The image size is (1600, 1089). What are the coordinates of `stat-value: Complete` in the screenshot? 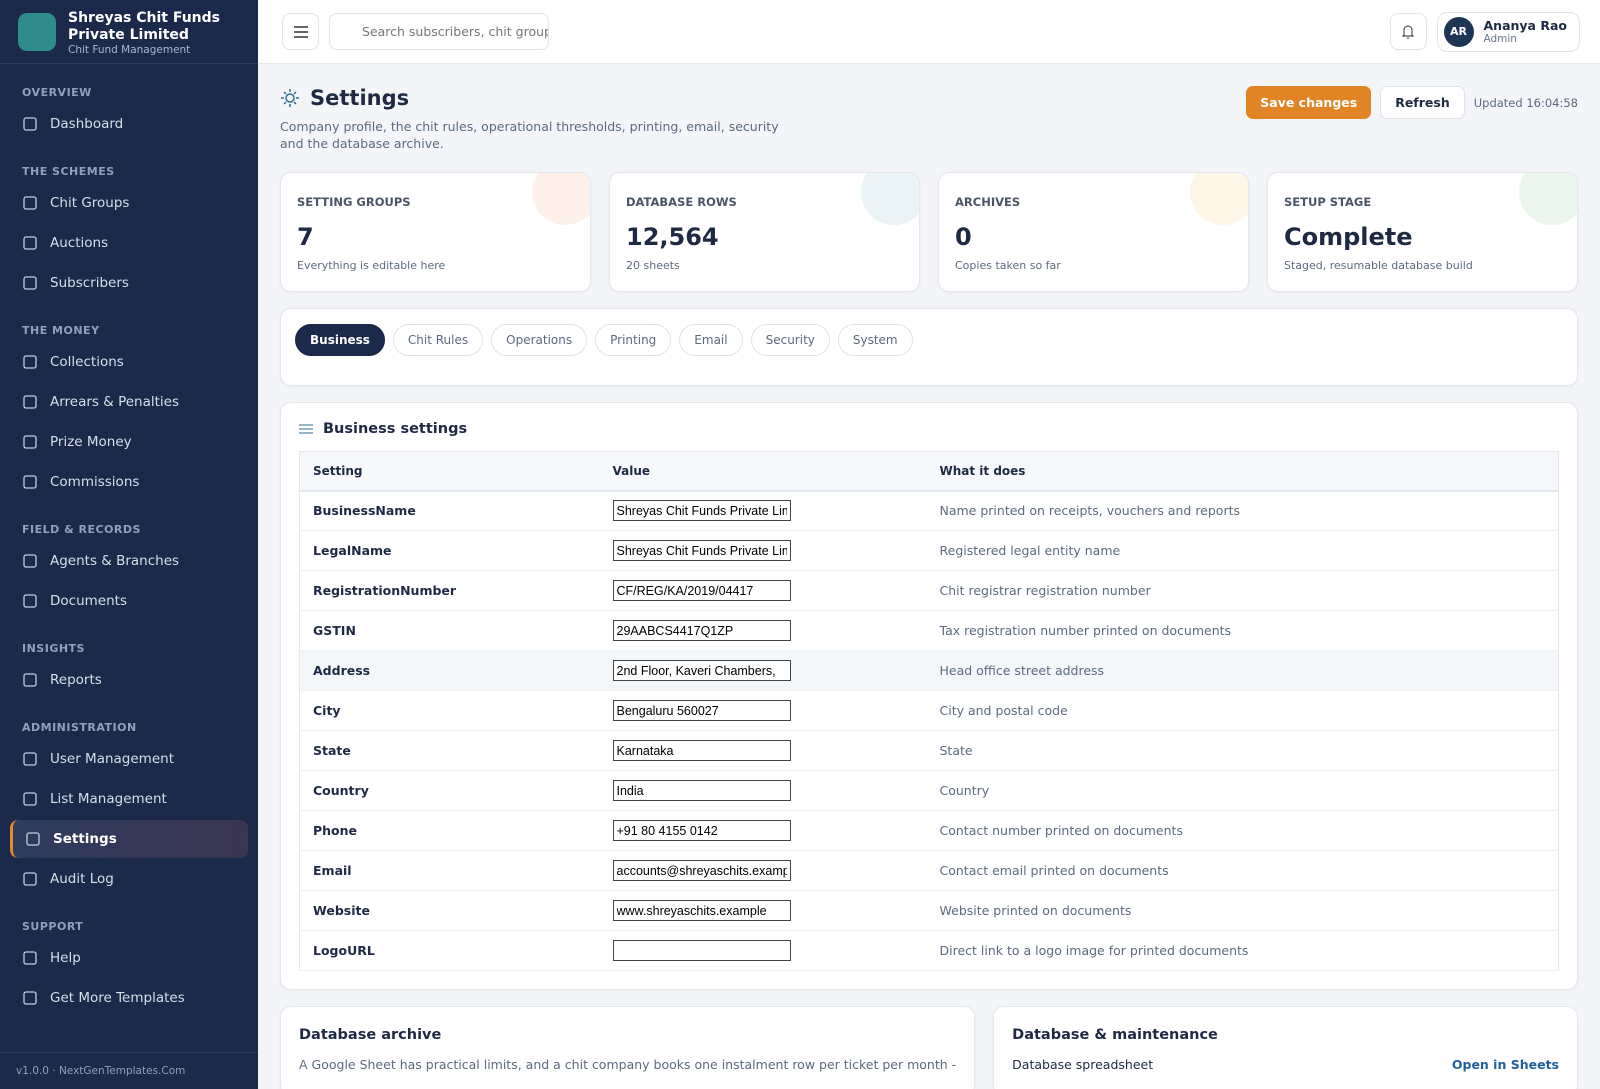 It's located at (1348, 237).